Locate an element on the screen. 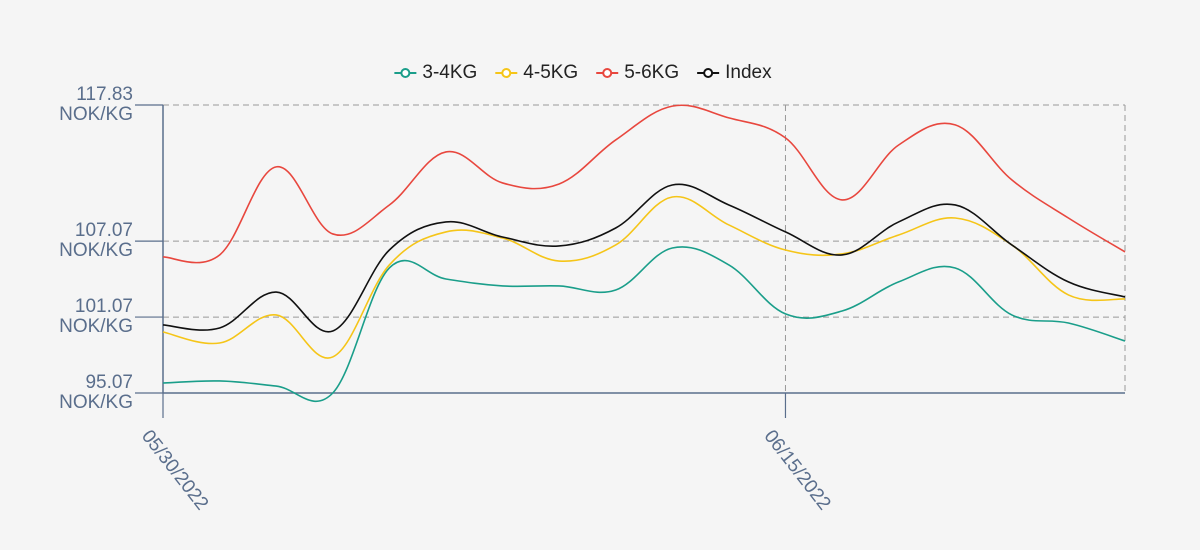 This screenshot has width=1200, height=550. y-tick-label: 107.07 NOK/KG is located at coordinates (96, 241).